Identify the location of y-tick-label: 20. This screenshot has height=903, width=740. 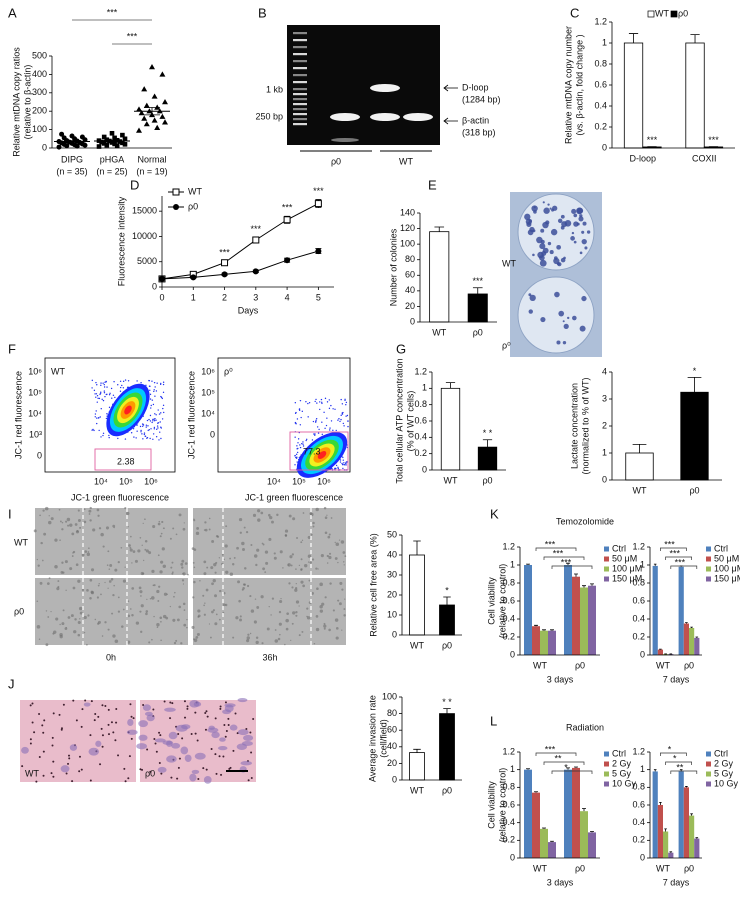
(392, 763).